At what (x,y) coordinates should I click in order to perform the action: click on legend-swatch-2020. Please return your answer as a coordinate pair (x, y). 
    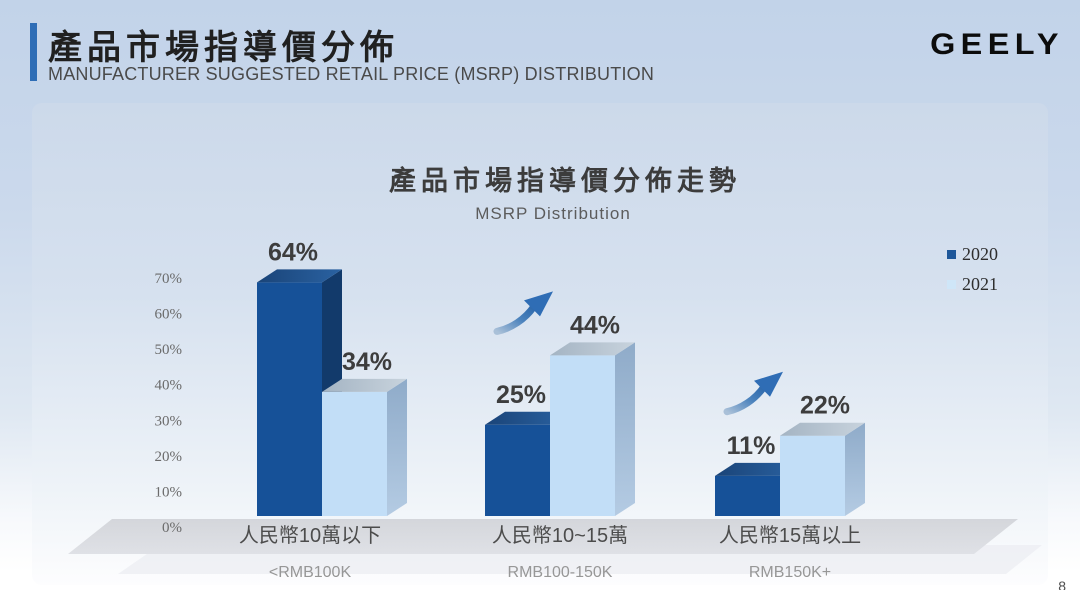
    Looking at the image, I should click on (951, 254).